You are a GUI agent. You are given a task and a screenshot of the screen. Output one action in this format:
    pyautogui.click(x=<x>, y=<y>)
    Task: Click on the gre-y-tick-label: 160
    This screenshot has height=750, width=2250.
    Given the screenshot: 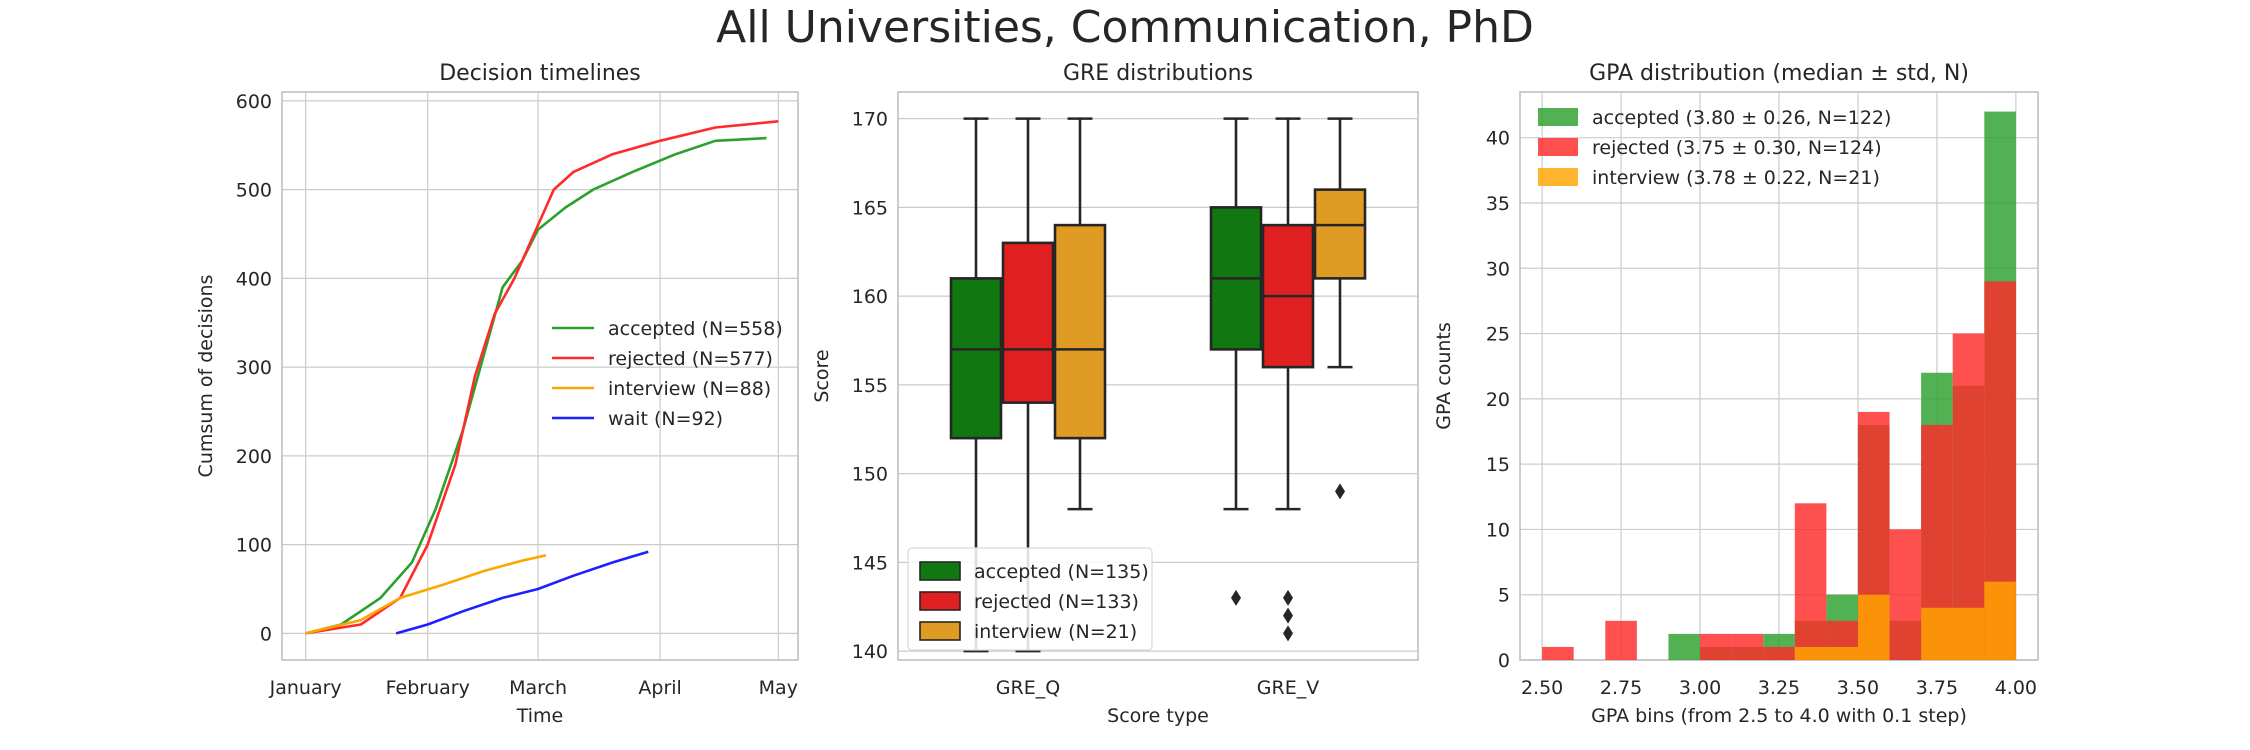 What is the action you would take?
    pyautogui.click(x=870, y=297)
    